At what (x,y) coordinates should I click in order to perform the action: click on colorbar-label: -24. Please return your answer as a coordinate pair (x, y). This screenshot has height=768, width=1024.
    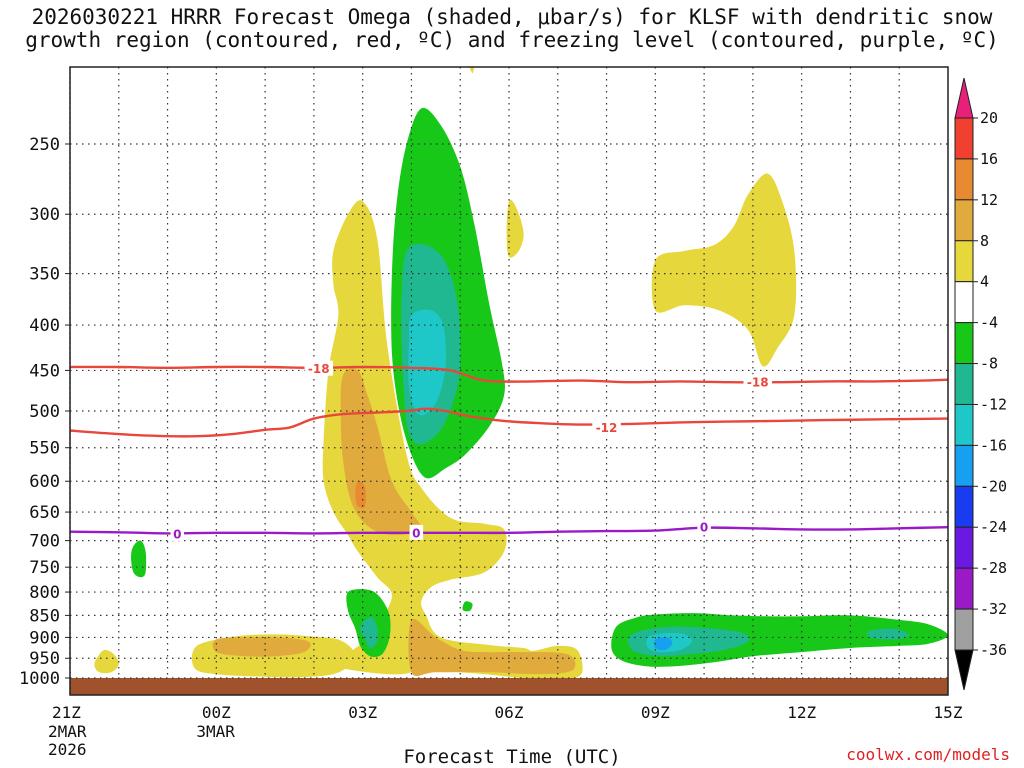
    Looking at the image, I should click on (993, 527).